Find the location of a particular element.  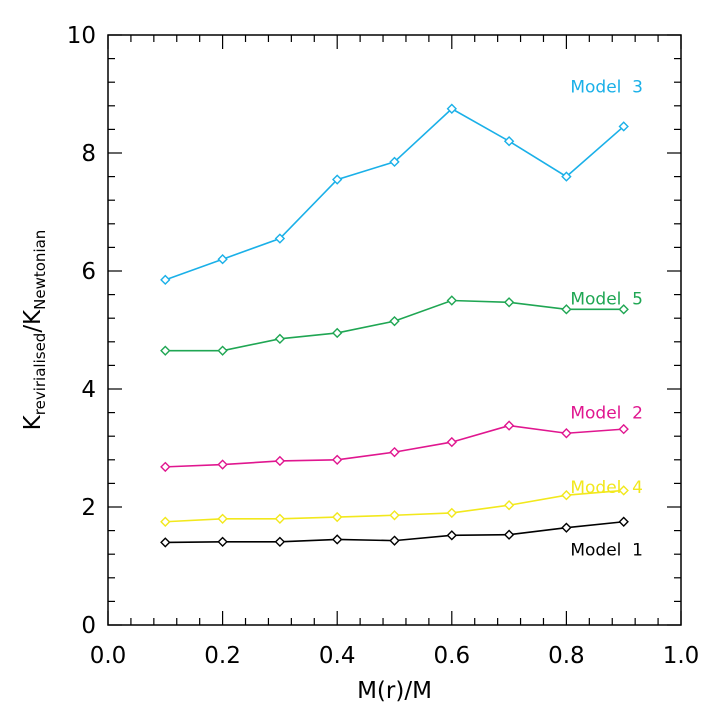

series-label-model-5: Model 5 is located at coordinates (606, 300).